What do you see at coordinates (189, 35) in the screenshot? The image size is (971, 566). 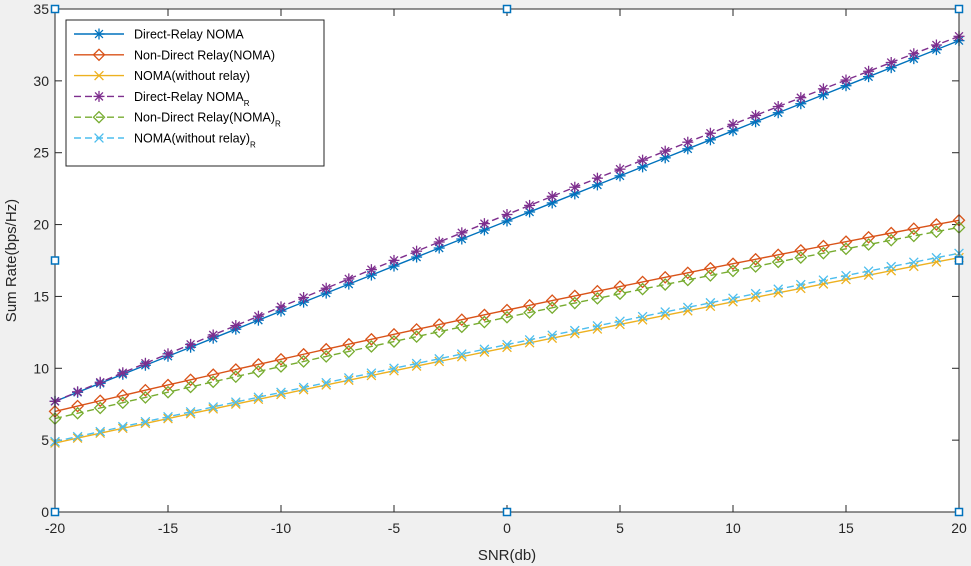 I see `legend-label: Direct-Relay NOMA` at bounding box center [189, 35].